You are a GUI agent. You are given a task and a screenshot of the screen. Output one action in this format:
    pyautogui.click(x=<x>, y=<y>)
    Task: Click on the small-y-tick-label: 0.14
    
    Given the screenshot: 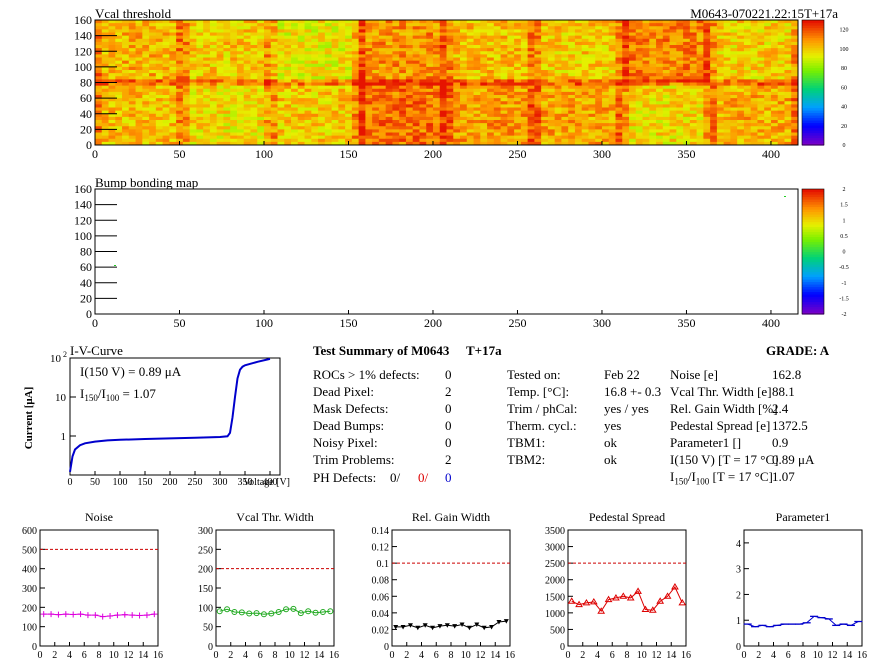 What is the action you would take?
    pyautogui.click(x=381, y=531)
    